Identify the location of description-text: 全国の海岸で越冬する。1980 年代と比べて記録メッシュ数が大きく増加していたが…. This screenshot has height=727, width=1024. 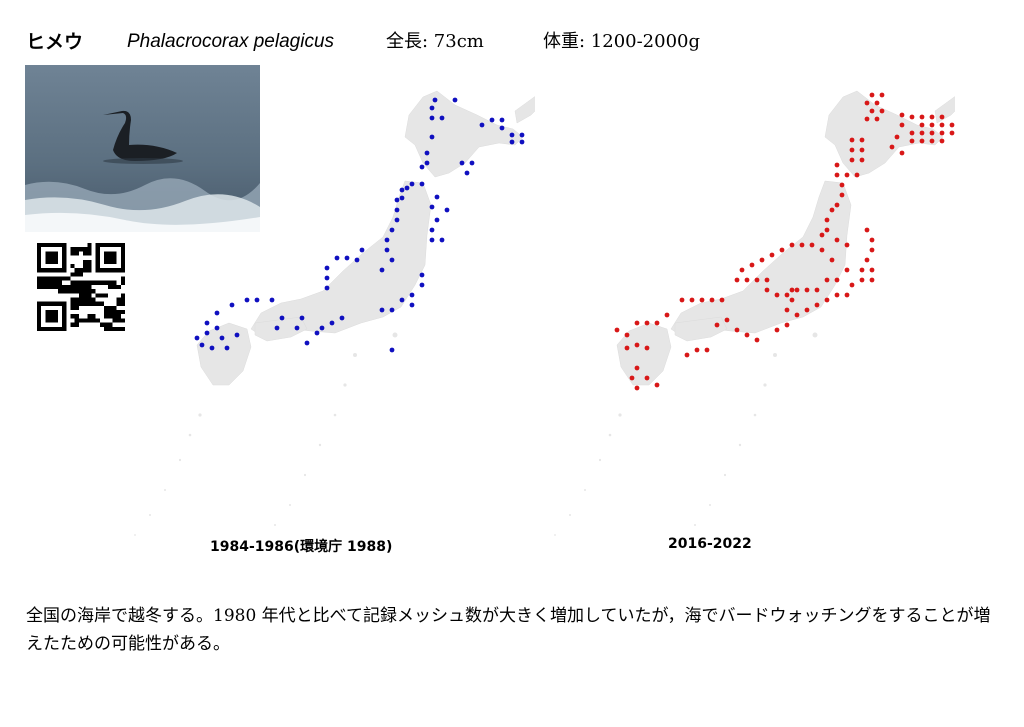
(508, 630).